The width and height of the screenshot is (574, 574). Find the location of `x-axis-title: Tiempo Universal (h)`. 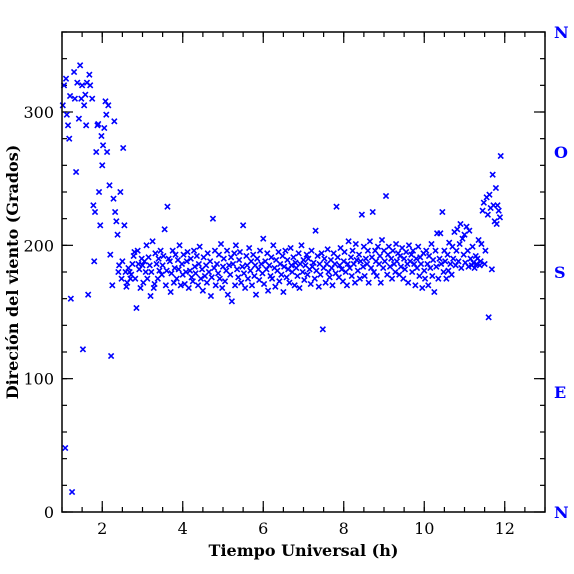

x-axis-title: Tiempo Universal (h) is located at coordinates (304, 550).